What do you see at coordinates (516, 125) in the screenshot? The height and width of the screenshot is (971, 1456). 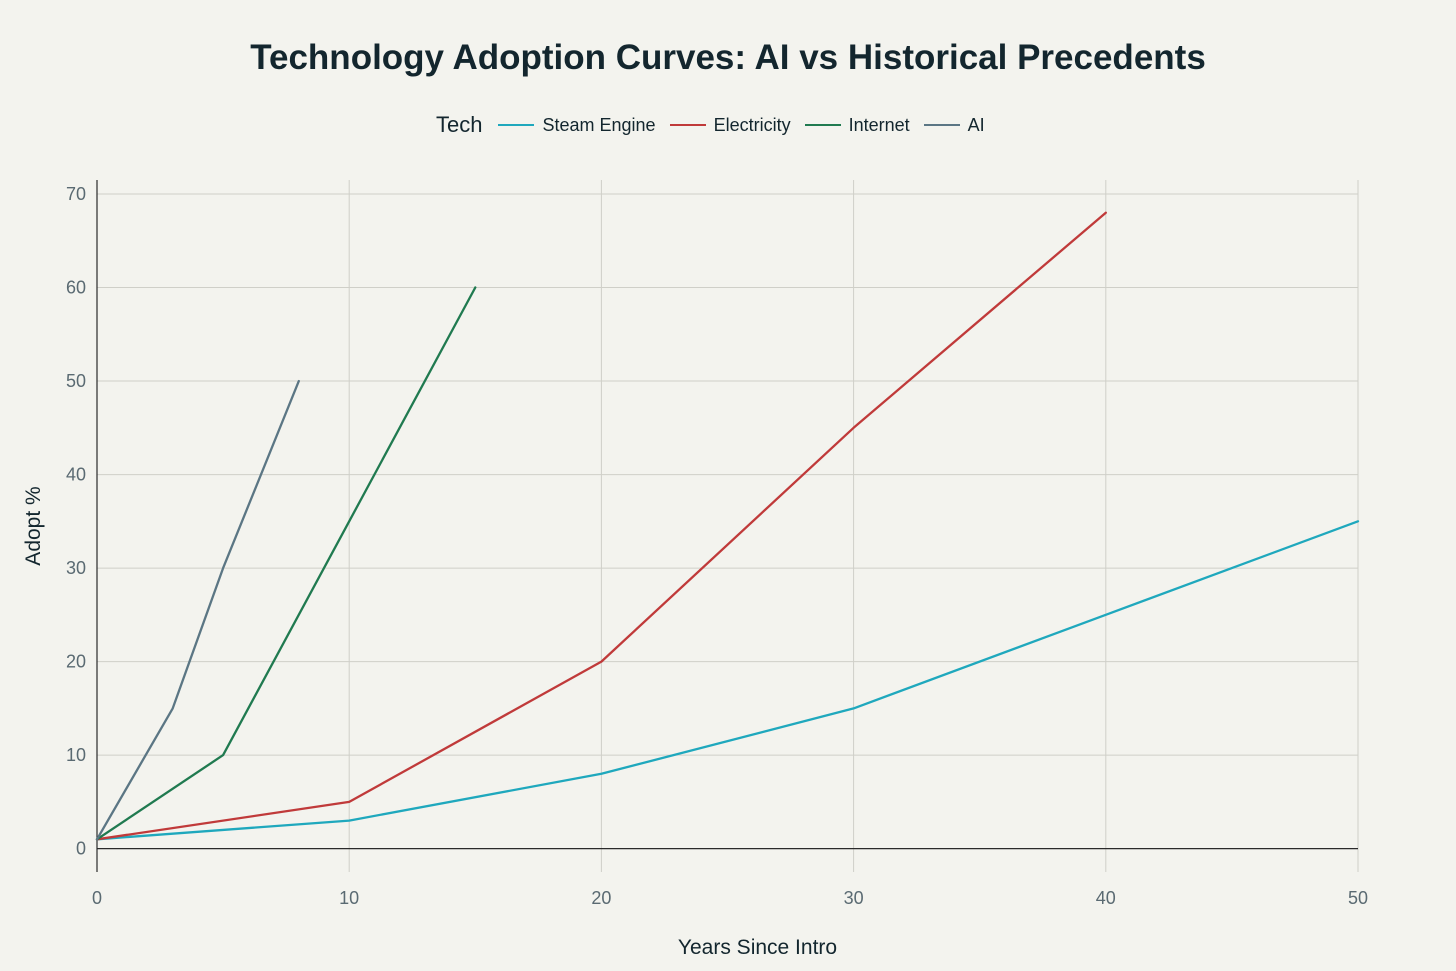 I see `legend-swatch-steam-engine` at bounding box center [516, 125].